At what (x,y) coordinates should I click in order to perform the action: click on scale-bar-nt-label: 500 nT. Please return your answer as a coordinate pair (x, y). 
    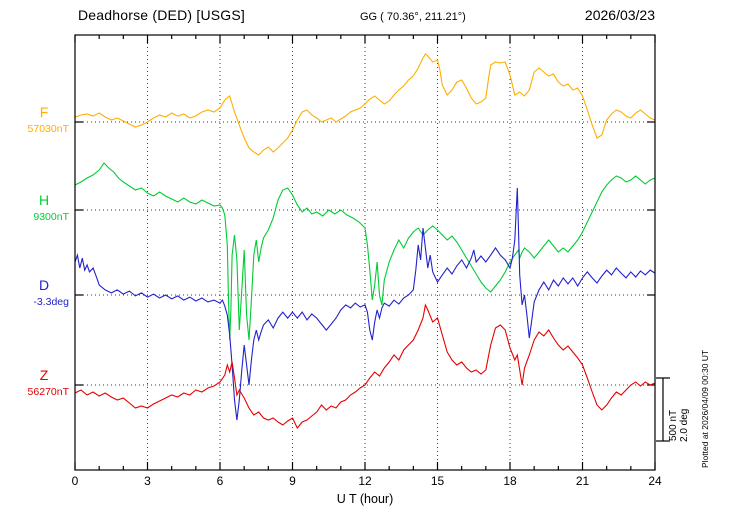
    Looking at the image, I should click on (673, 425).